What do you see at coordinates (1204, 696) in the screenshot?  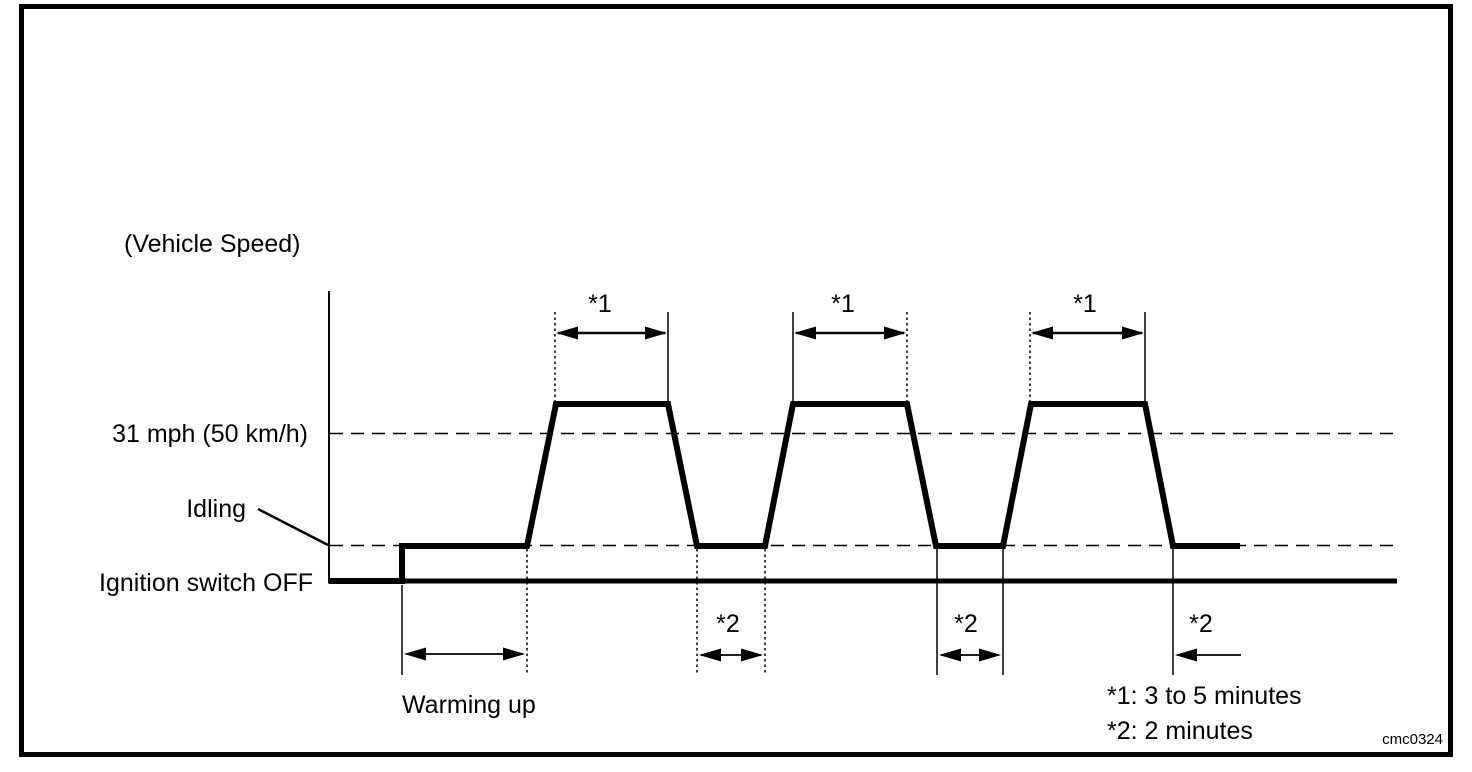 I see `legend-star1-note: *1: 3 to 5 minutes` at bounding box center [1204, 696].